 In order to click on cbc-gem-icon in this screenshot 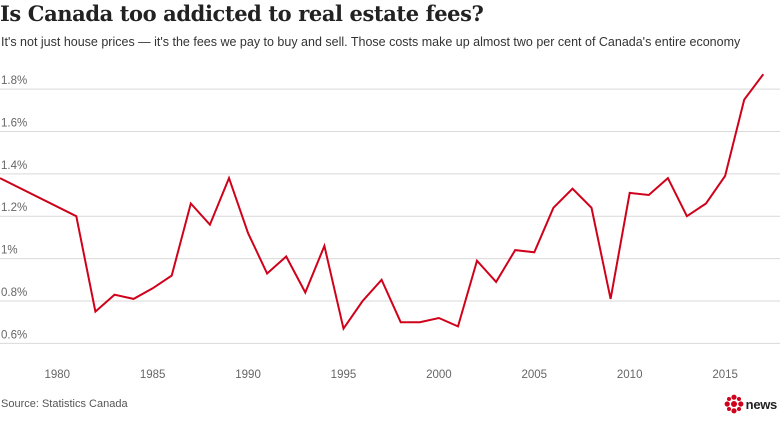, I will do `click(734, 404)`.